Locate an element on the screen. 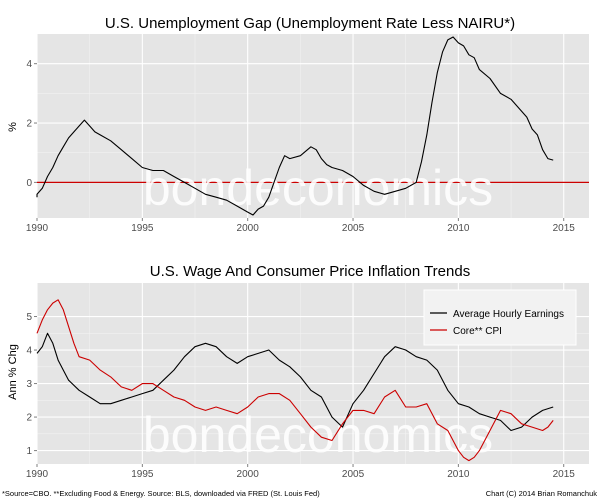  chart-1-y-axis-label: % is located at coordinates (13, 127).